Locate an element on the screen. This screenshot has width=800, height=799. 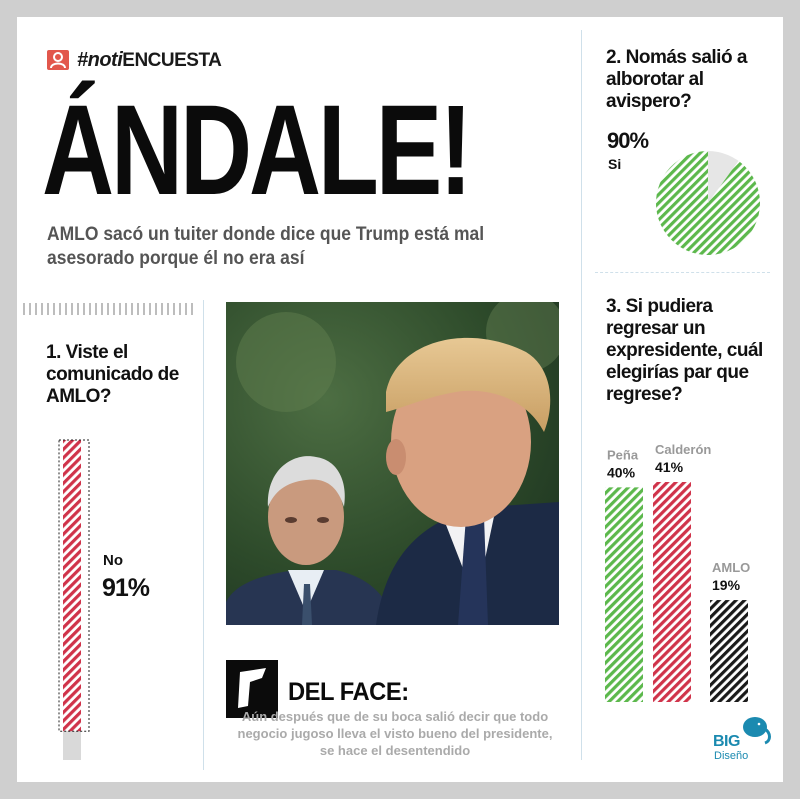
column-divider-right is located at coordinates (581, 395).